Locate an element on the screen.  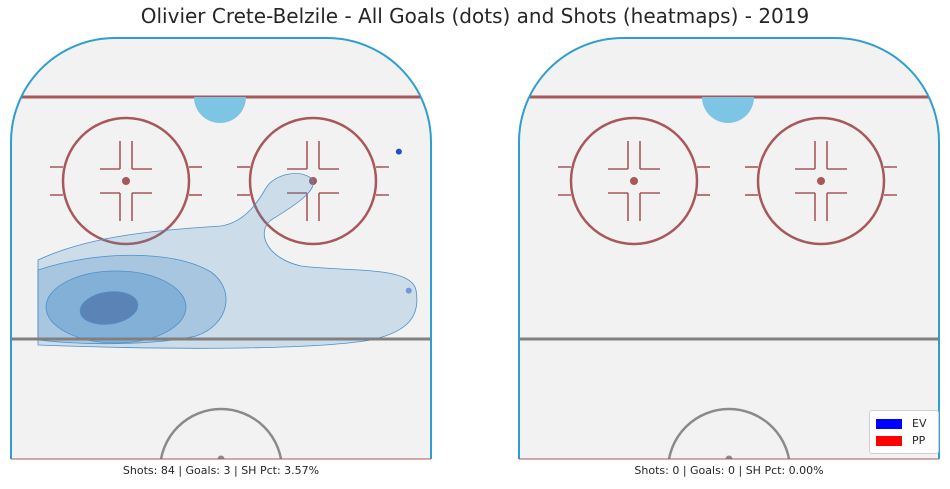
legend-label-ev: EV is located at coordinates (919, 423).